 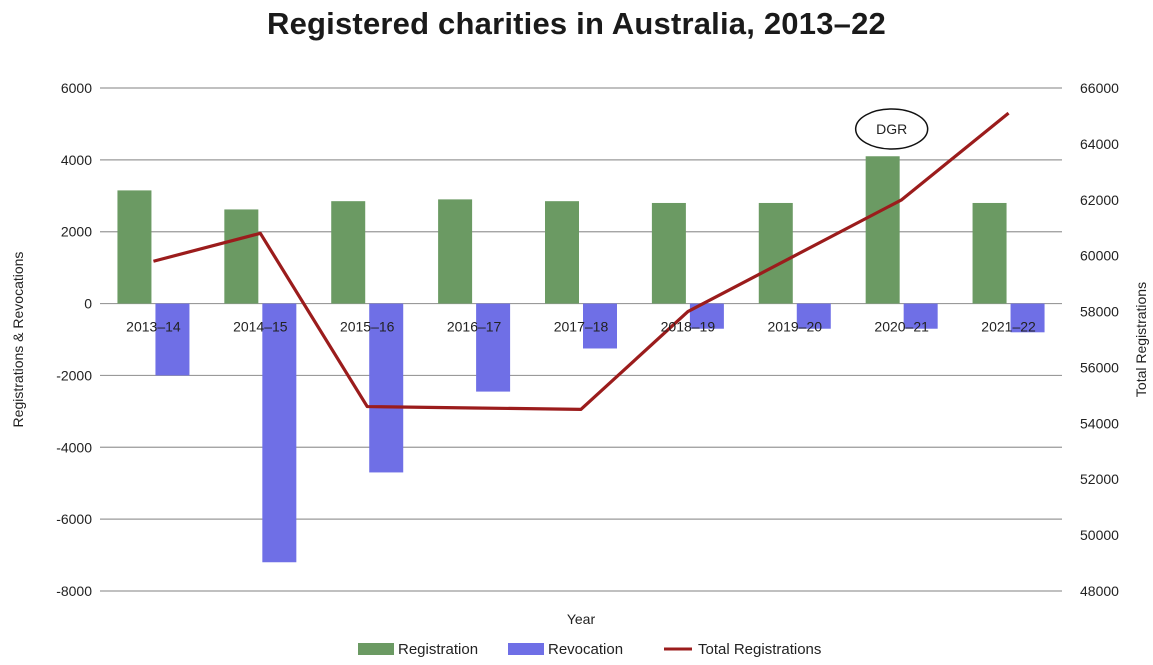 What do you see at coordinates (1099, 367) in the screenshot?
I see `y-right-tick-label: 56000` at bounding box center [1099, 367].